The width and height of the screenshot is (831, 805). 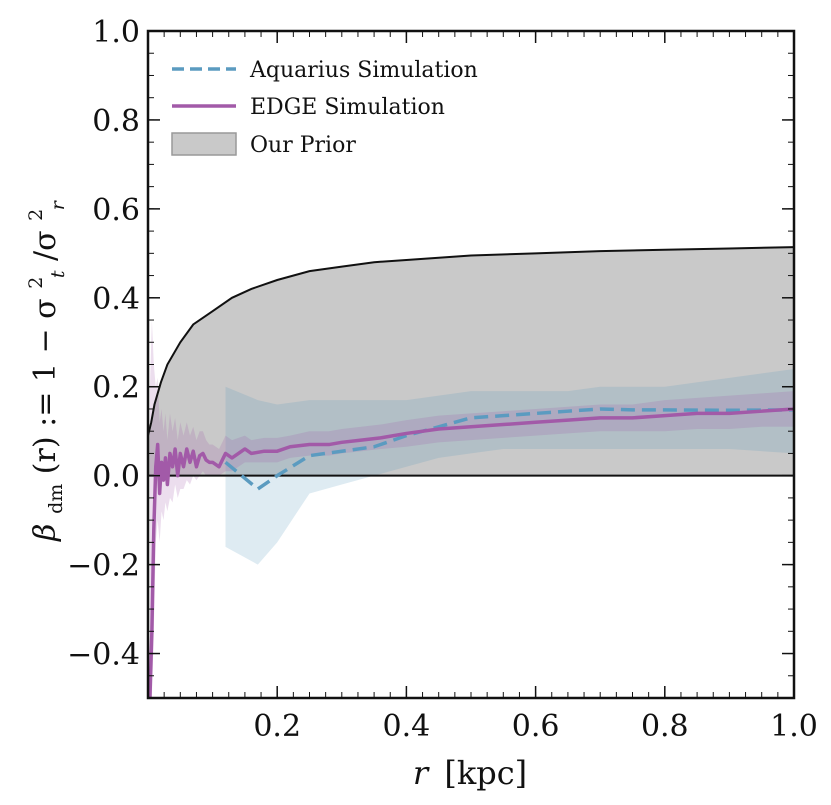 What do you see at coordinates (56, 499) in the screenshot?
I see `y-axis-beta-sub: dm` at bounding box center [56, 499].